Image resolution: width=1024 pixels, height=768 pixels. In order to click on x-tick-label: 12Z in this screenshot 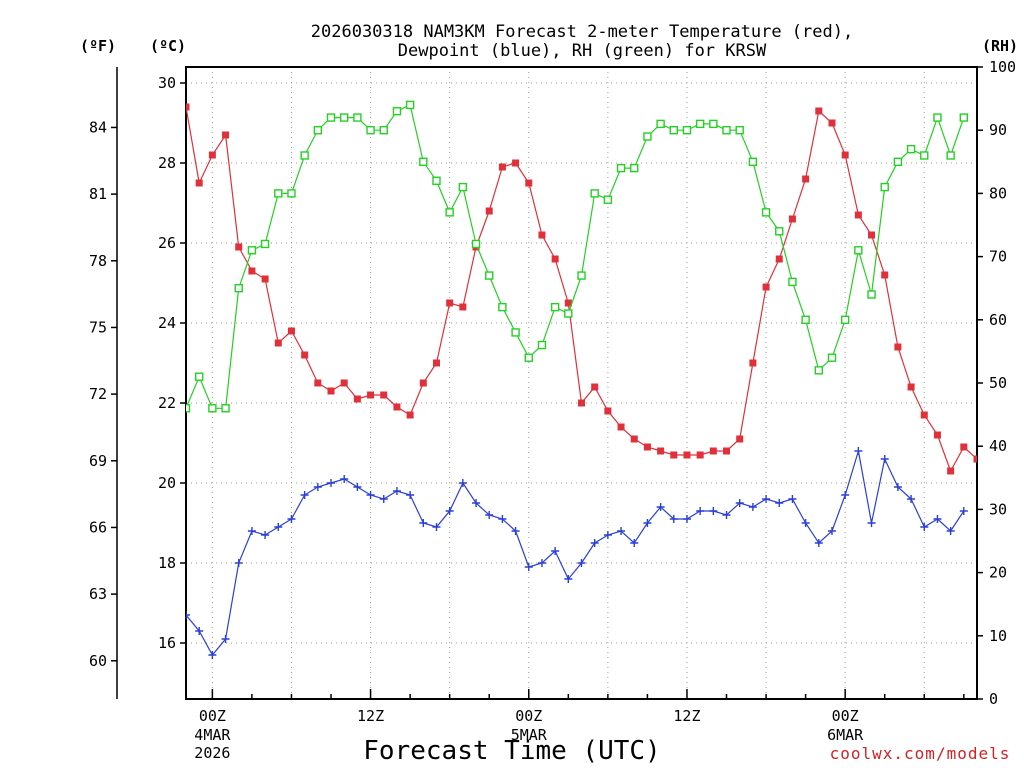, I will do `click(370, 716)`.